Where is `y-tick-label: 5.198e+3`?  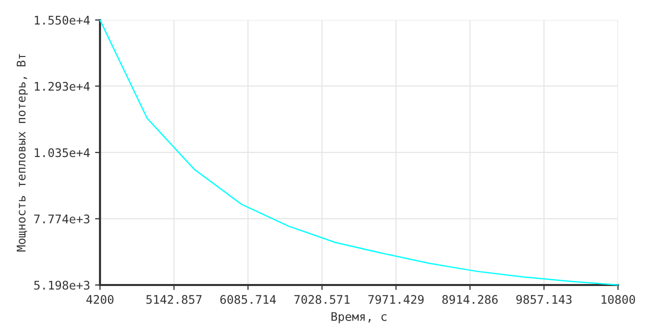
y-tick-label: 5.198e+3 is located at coordinates (62, 285).